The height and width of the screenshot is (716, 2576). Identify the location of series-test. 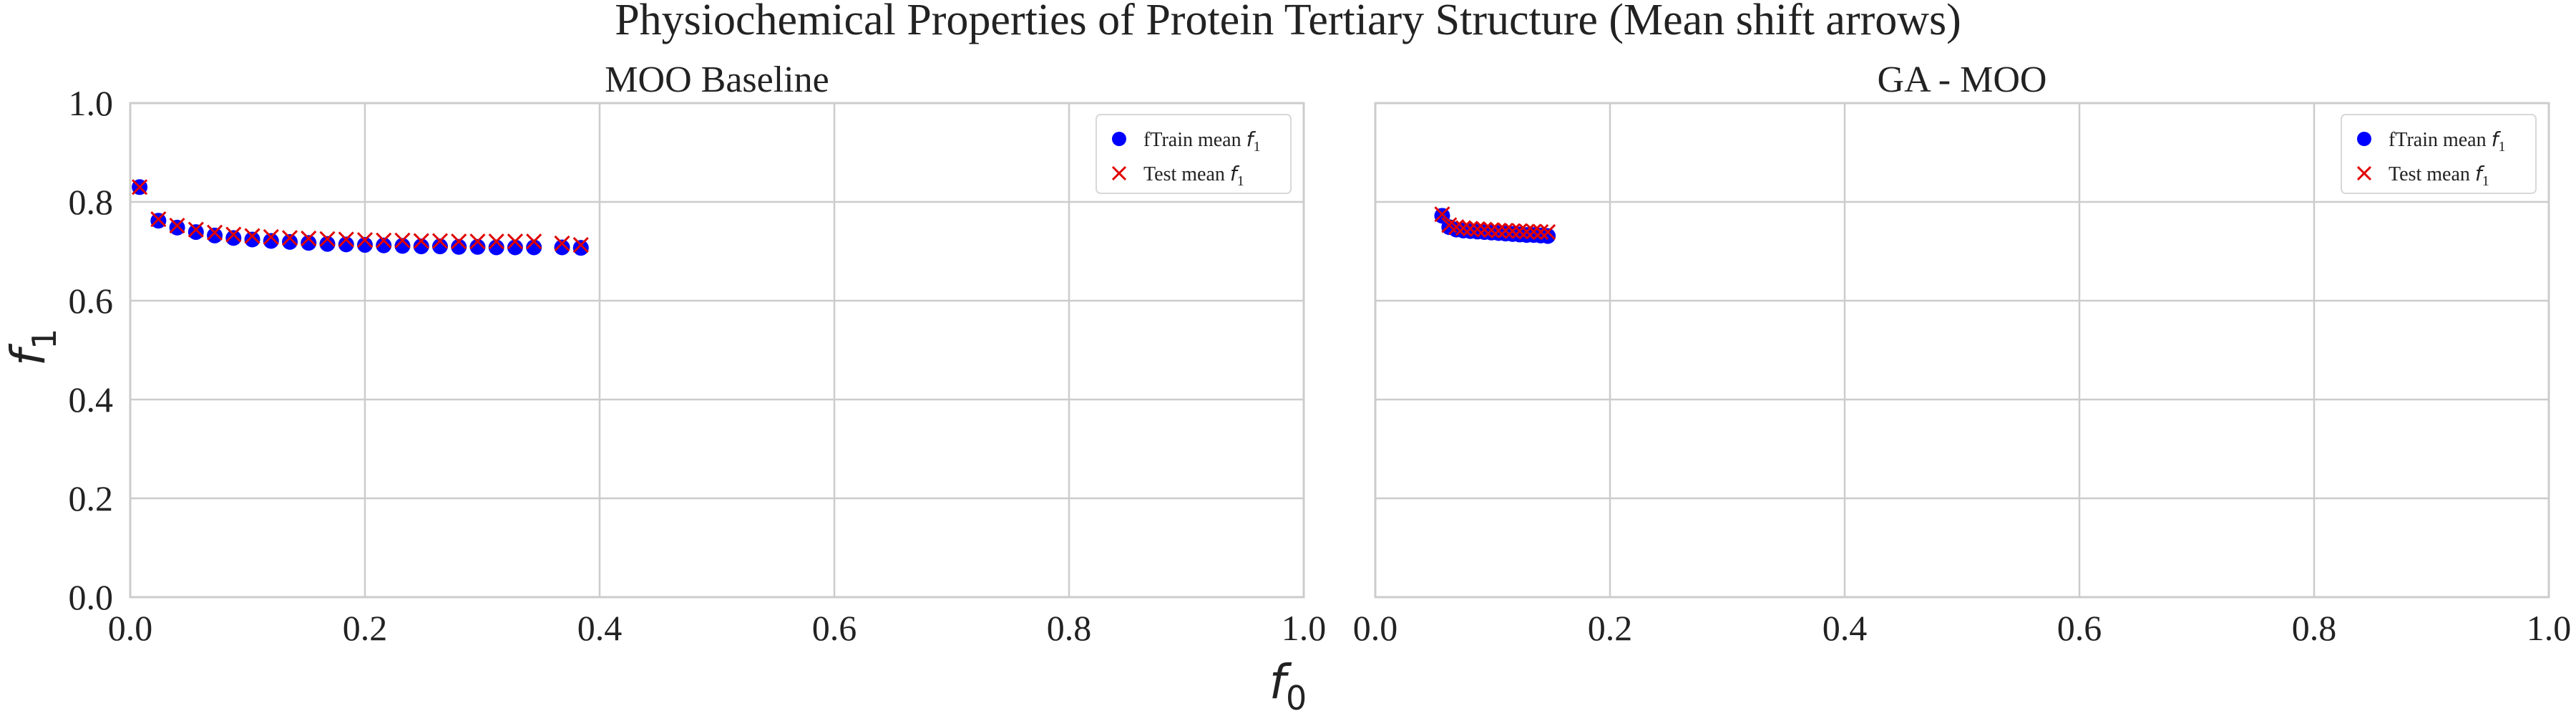
(360, 216).